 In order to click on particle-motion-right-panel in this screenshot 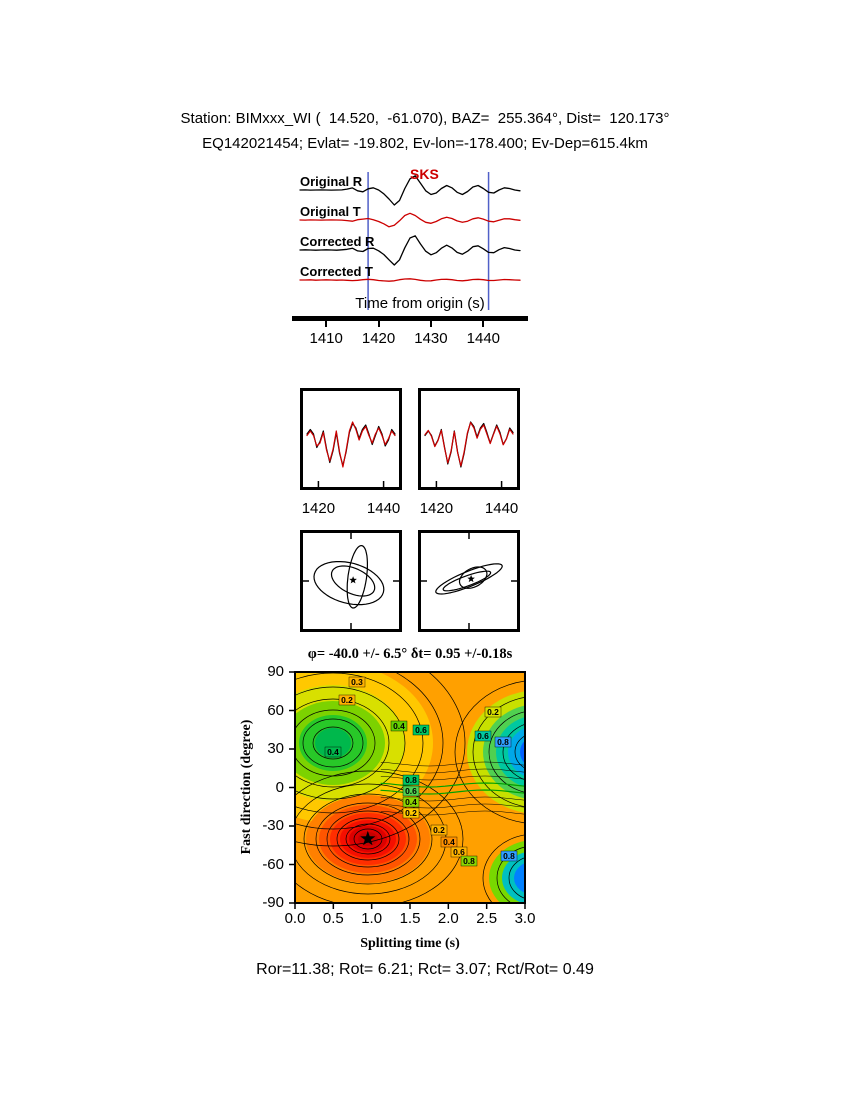, I will do `click(469, 581)`.